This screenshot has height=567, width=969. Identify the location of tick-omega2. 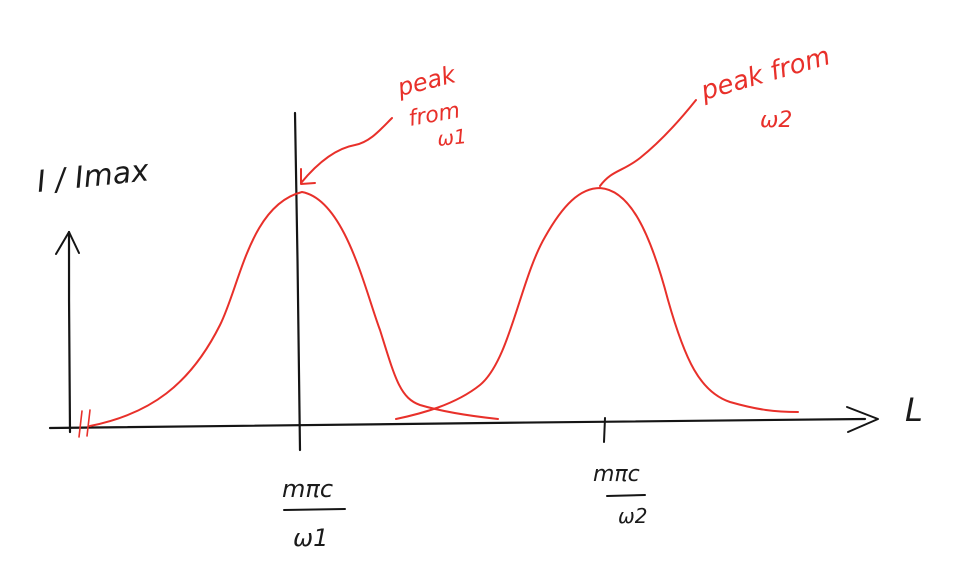
(604, 430).